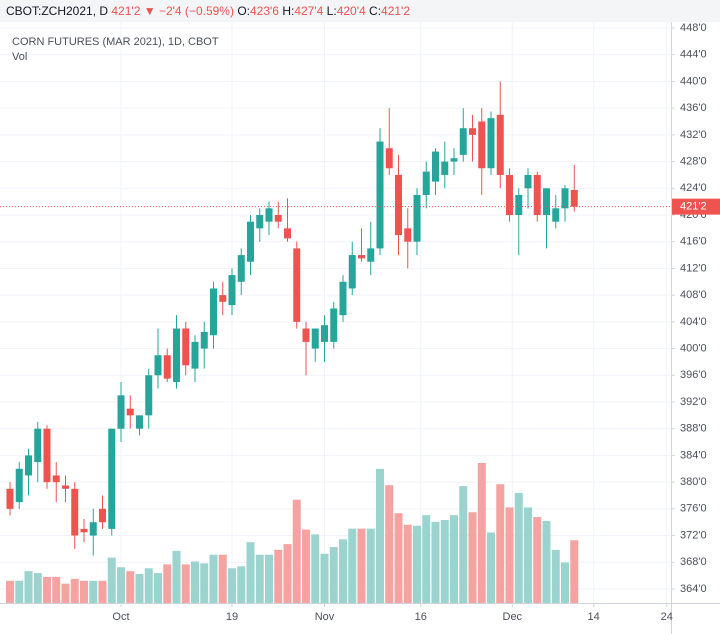 This screenshot has width=720, height=634. Describe the element at coordinates (693, 402) in the screenshot. I see `y-tick-label: 392'0` at that location.